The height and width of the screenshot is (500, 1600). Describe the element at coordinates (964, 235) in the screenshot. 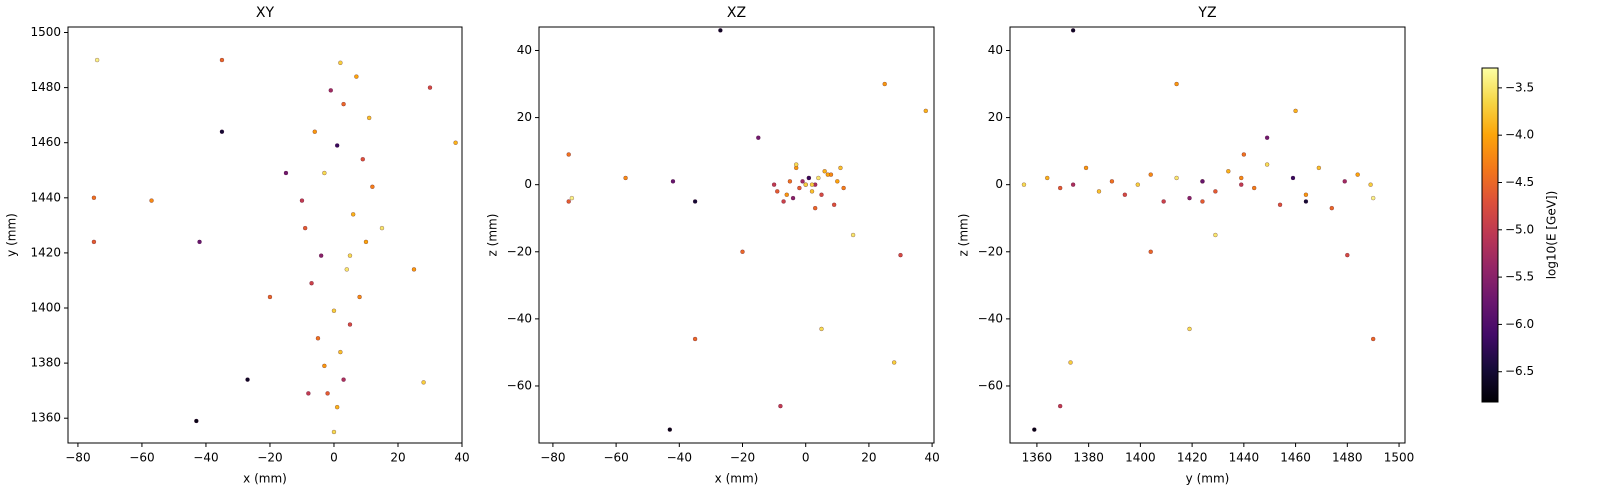

I see `y-axis-label: z (mm)` at that location.